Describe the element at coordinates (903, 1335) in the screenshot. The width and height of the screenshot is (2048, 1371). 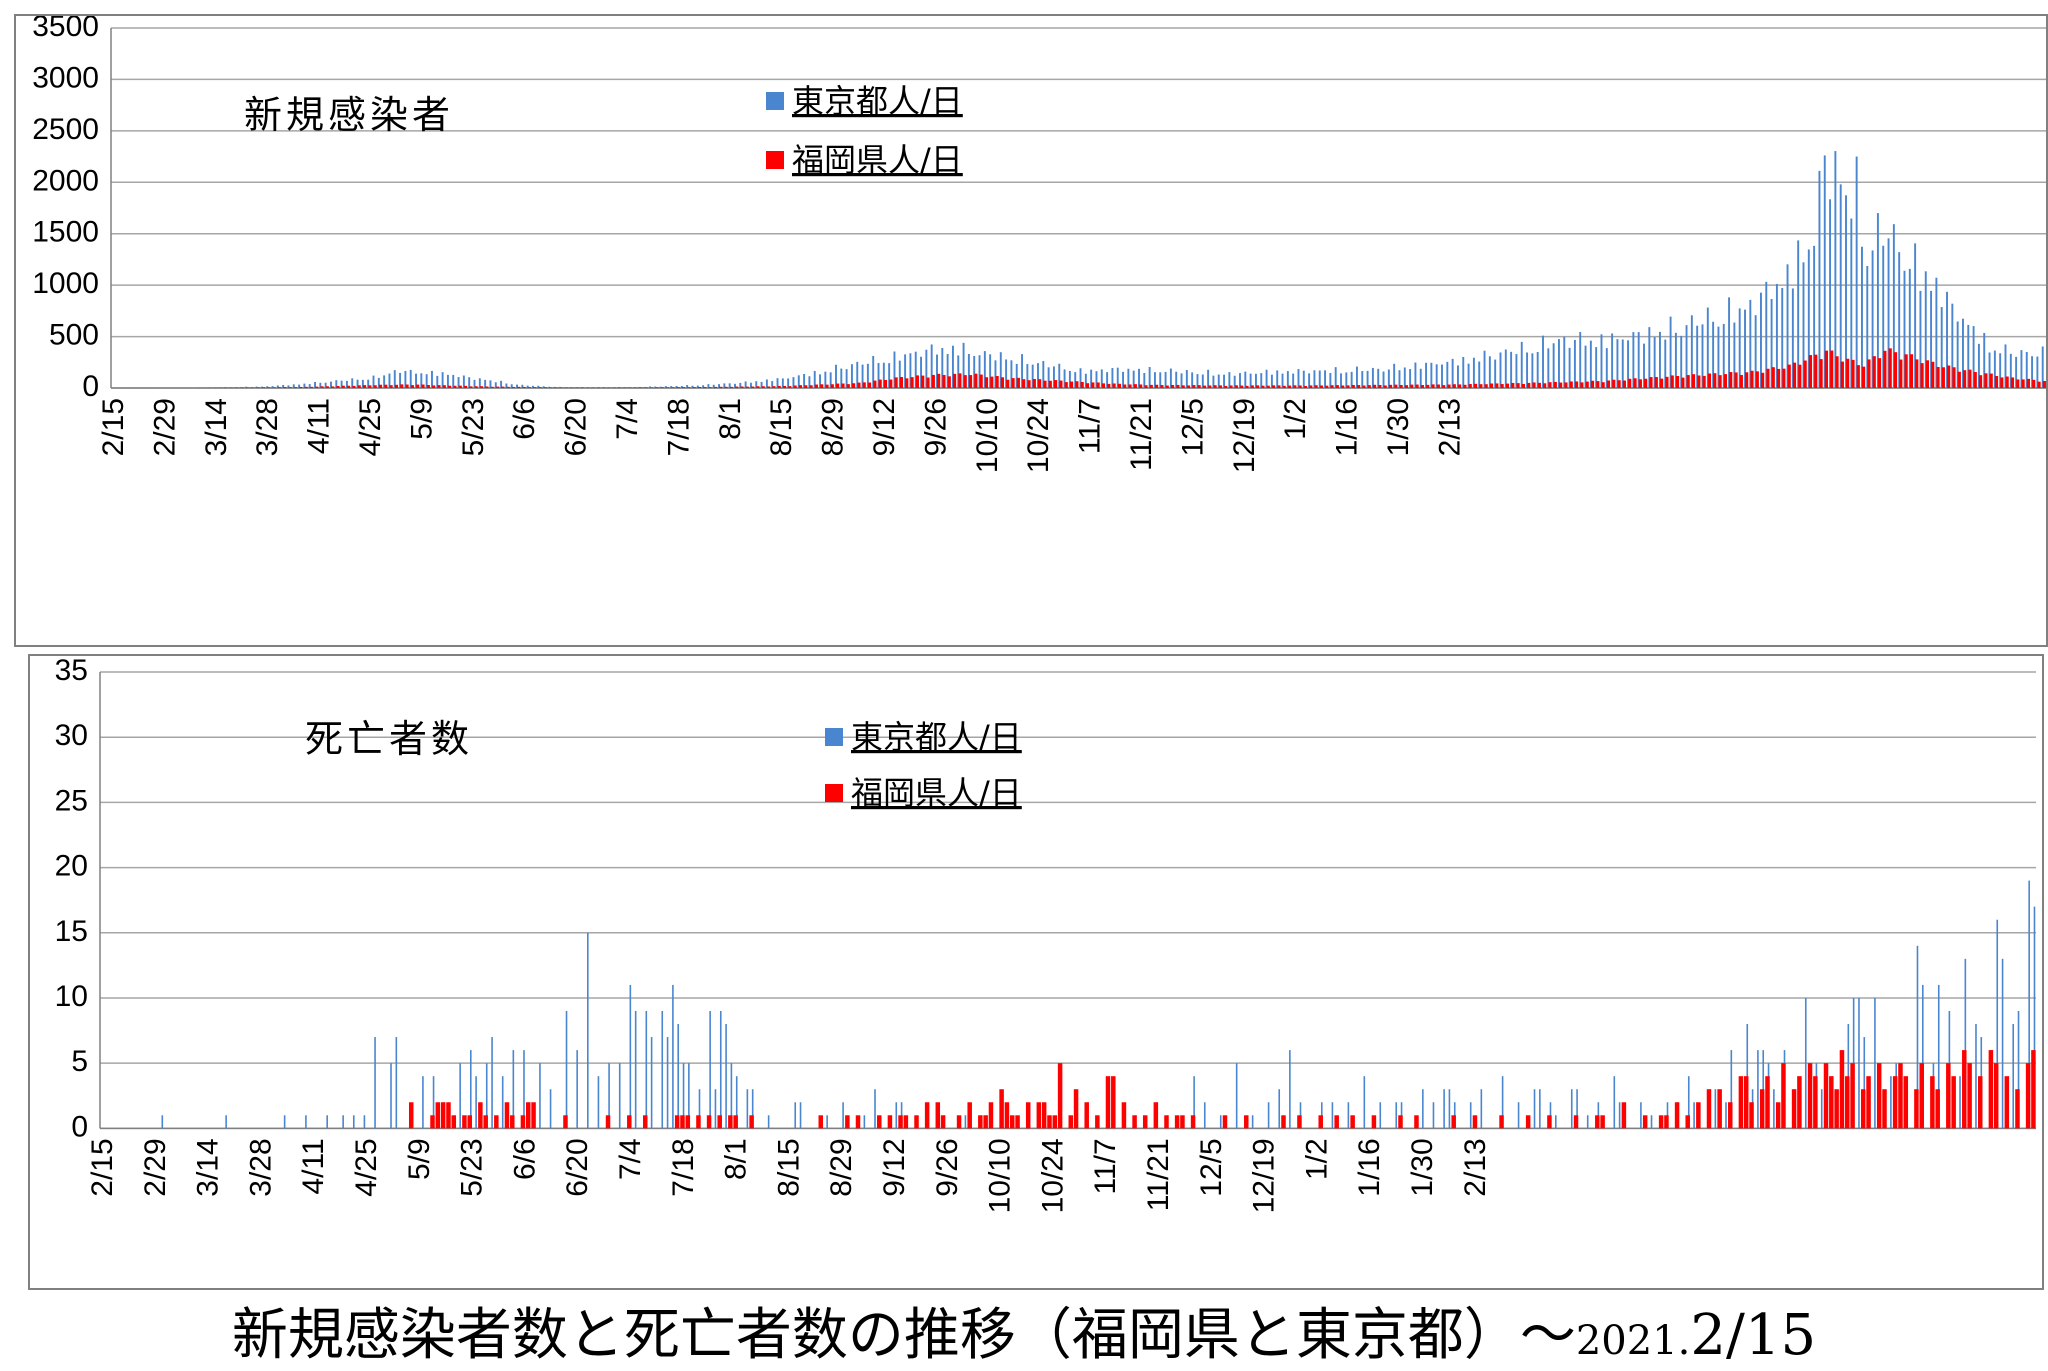
I see `caption-main: 新規感染者数と死亡者数の推移（福岡県と東京都）～` at that location.